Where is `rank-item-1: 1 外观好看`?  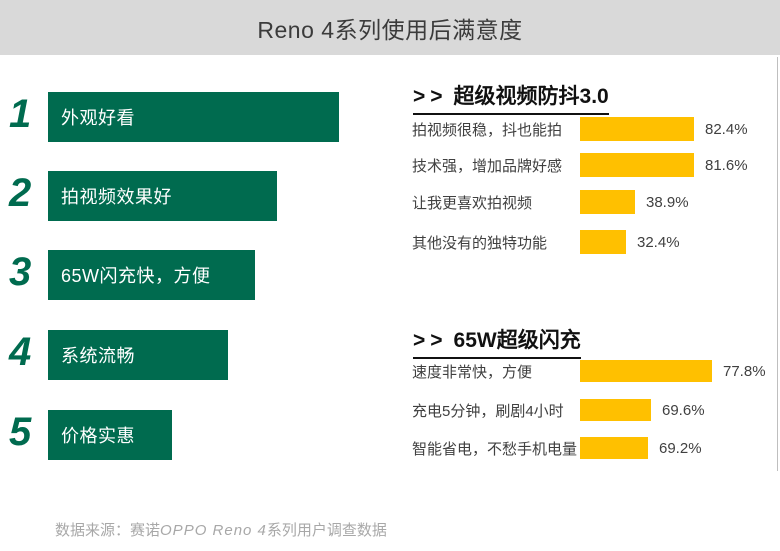 rank-item-1: 1 外观好看 is located at coordinates (169, 117).